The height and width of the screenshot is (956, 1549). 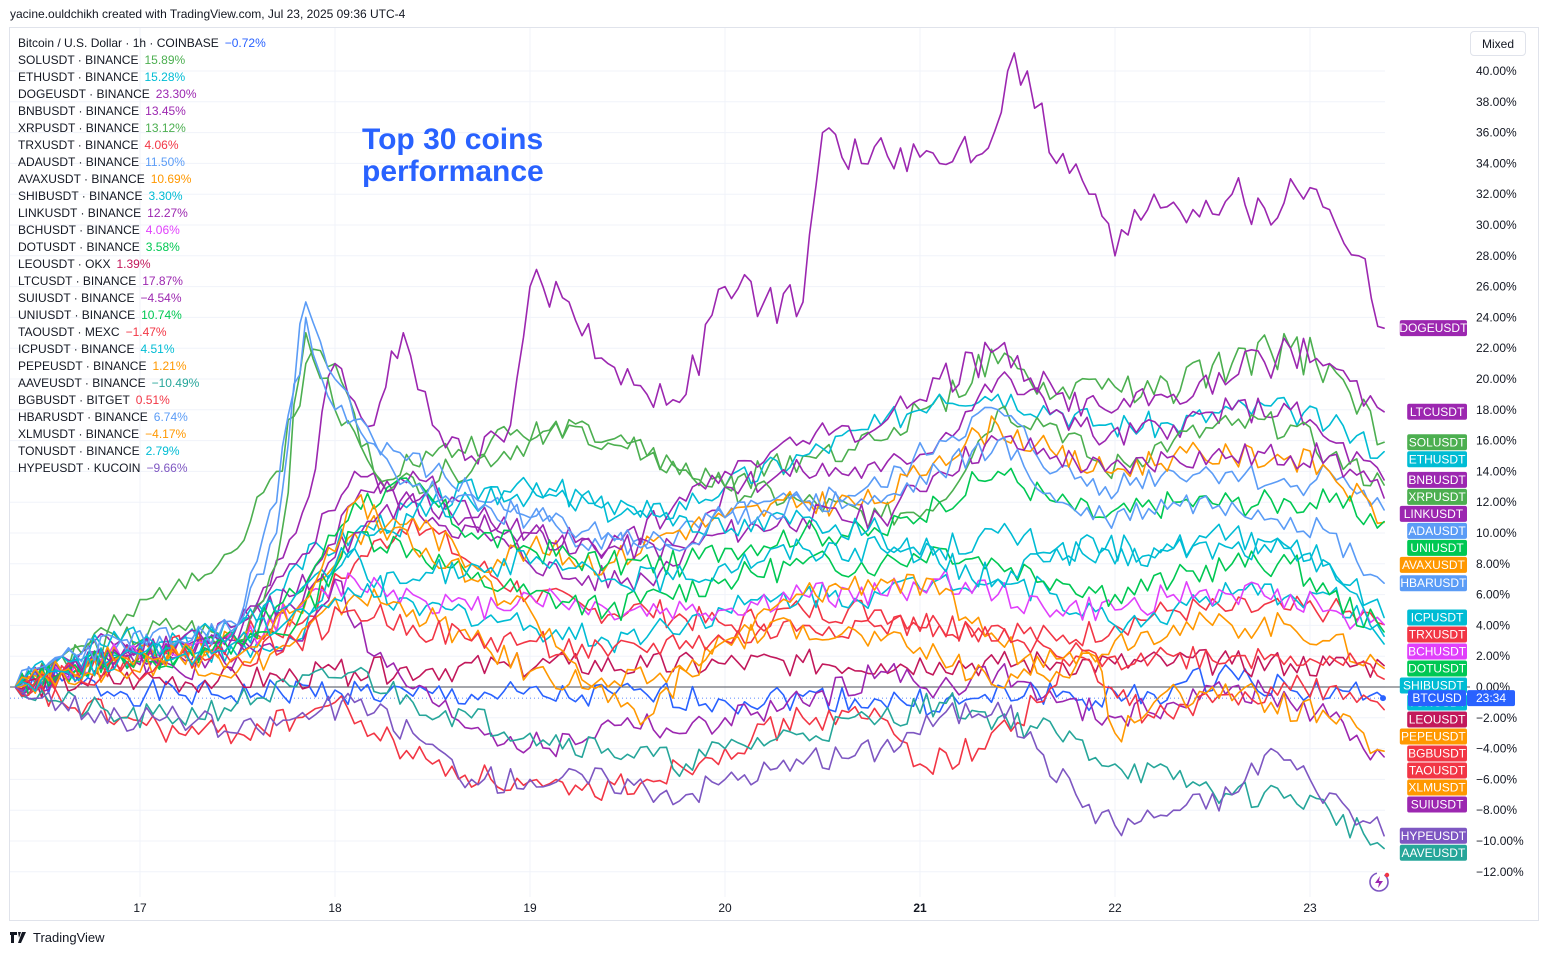 I want to click on legend-item: UNIUSDT · BINANCE 10.74%, so click(x=142, y=315).